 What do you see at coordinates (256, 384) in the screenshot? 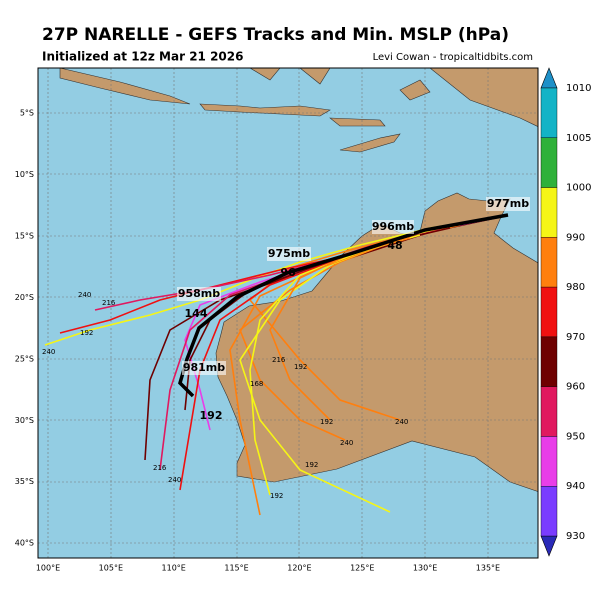
I see `hour-label: 168` at bounding box center [256, 384].